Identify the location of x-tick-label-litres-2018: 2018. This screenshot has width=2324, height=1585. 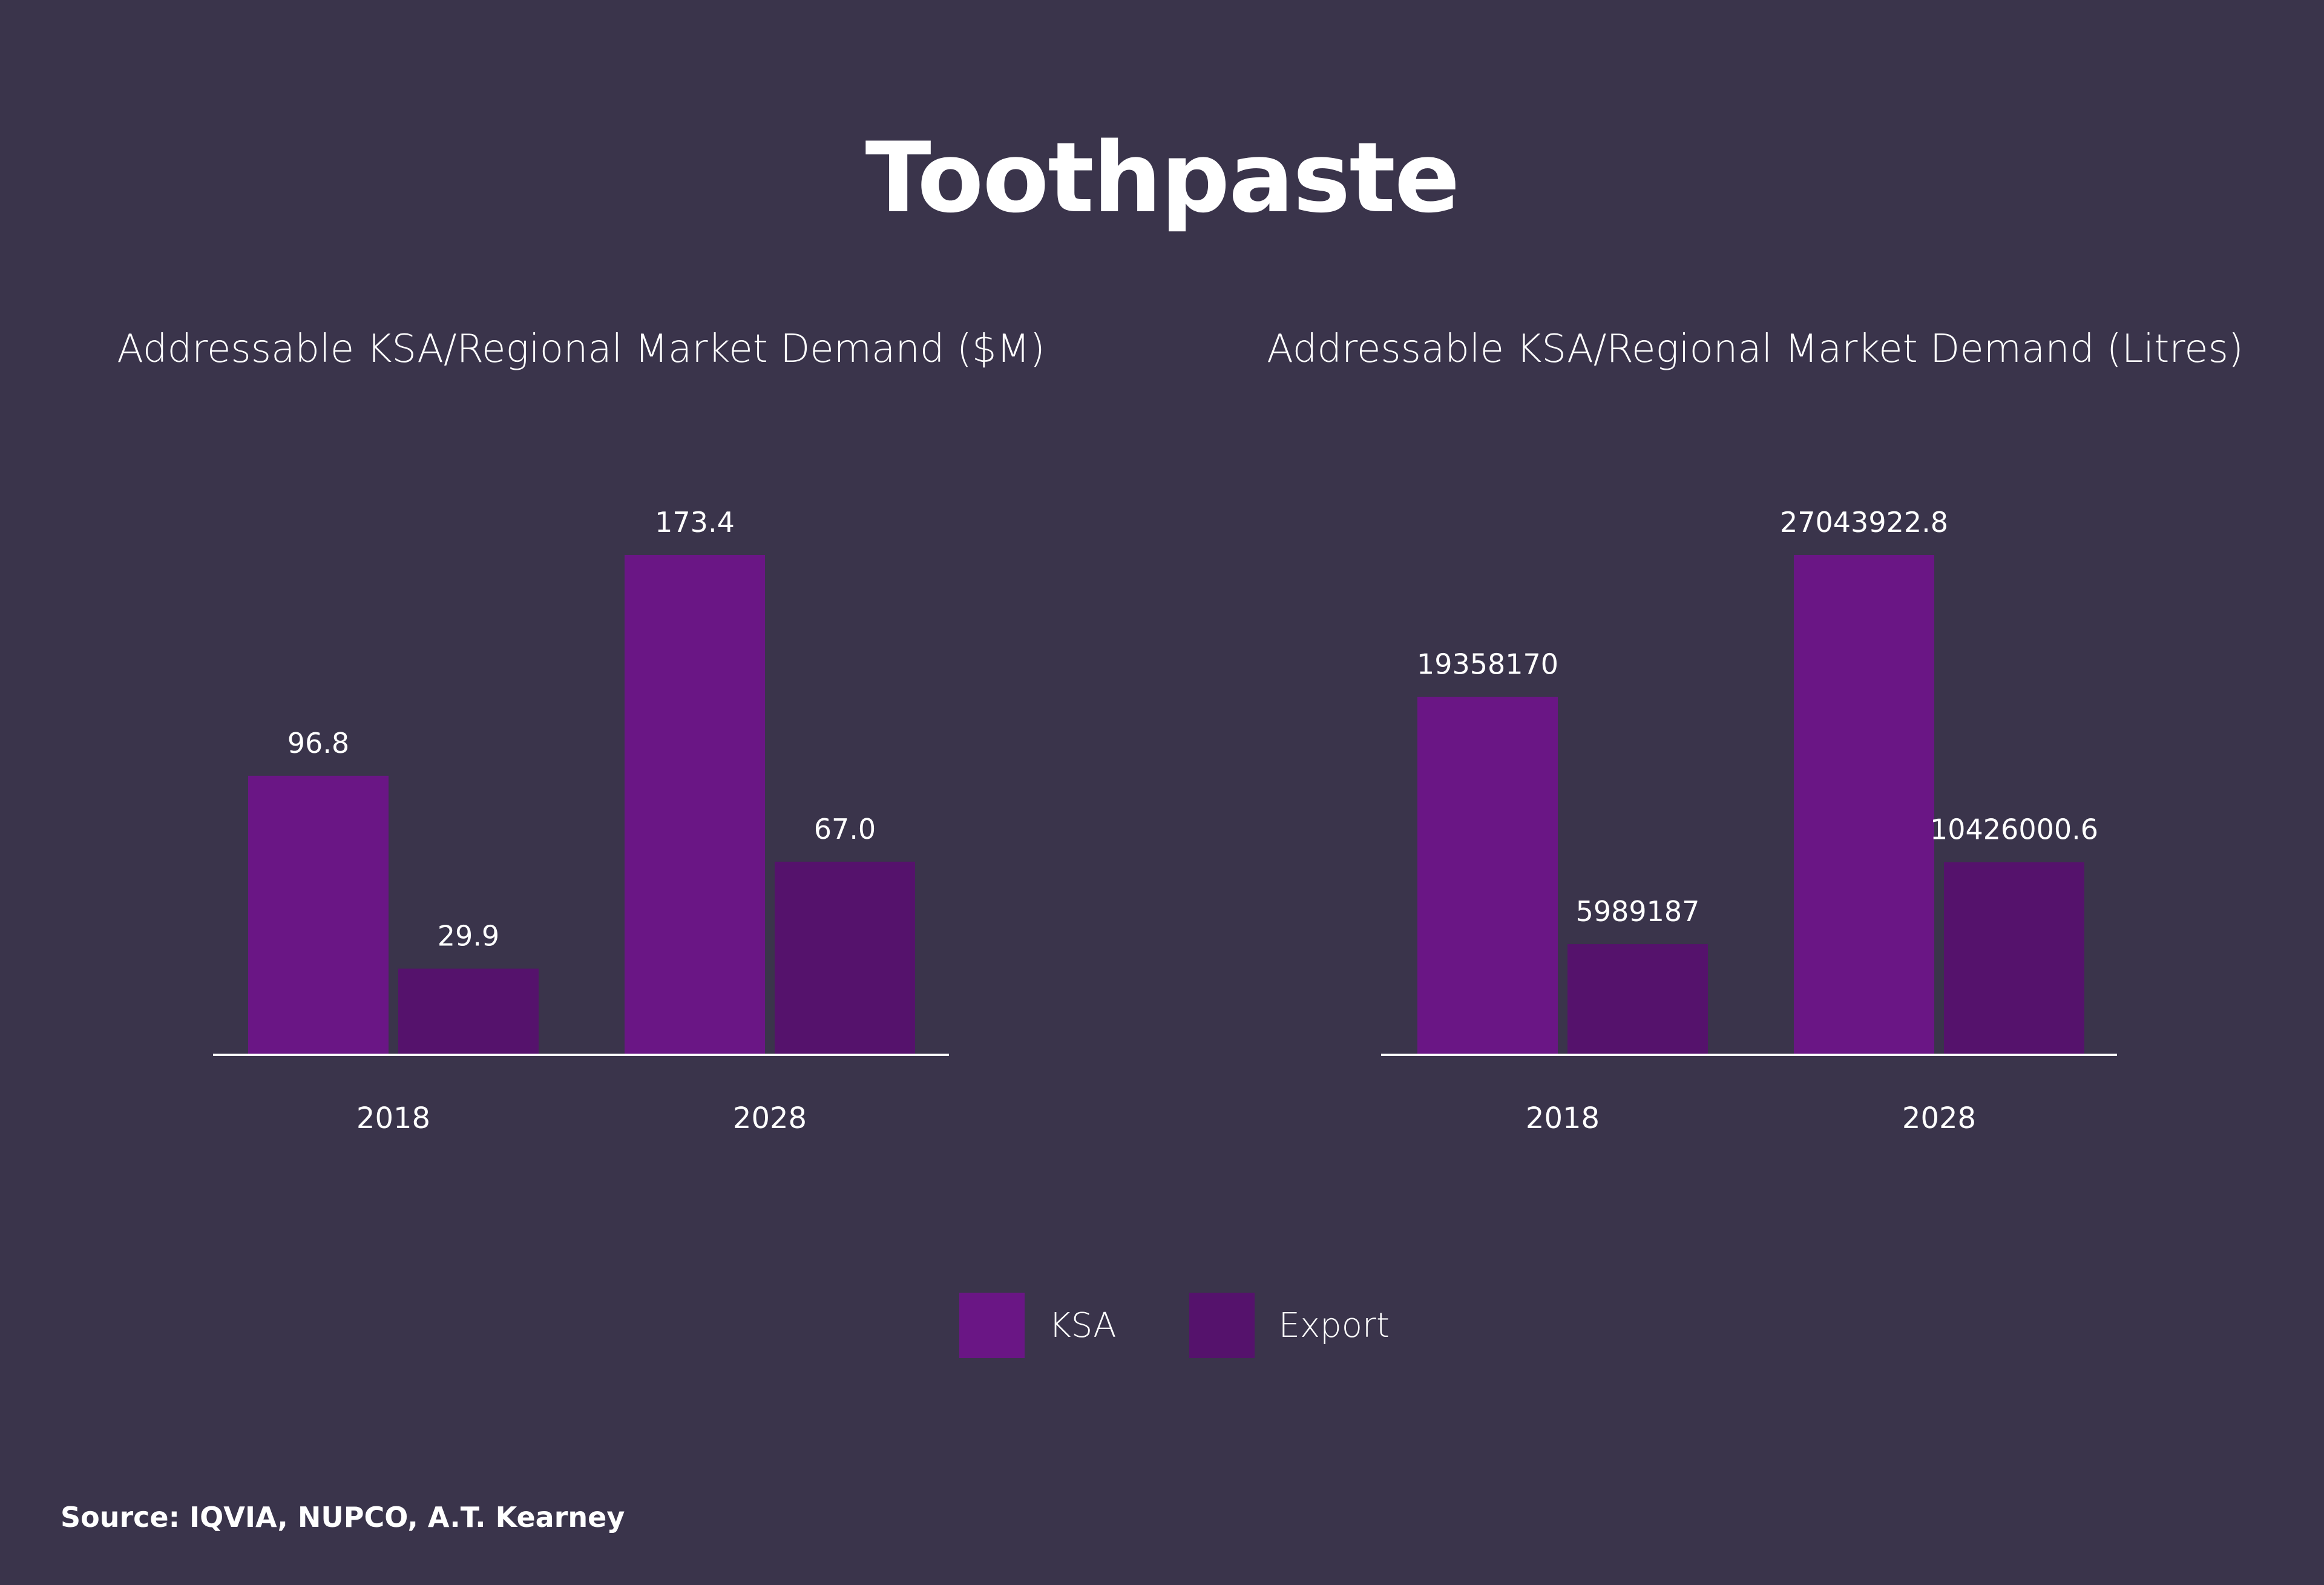
(1563, 1118).